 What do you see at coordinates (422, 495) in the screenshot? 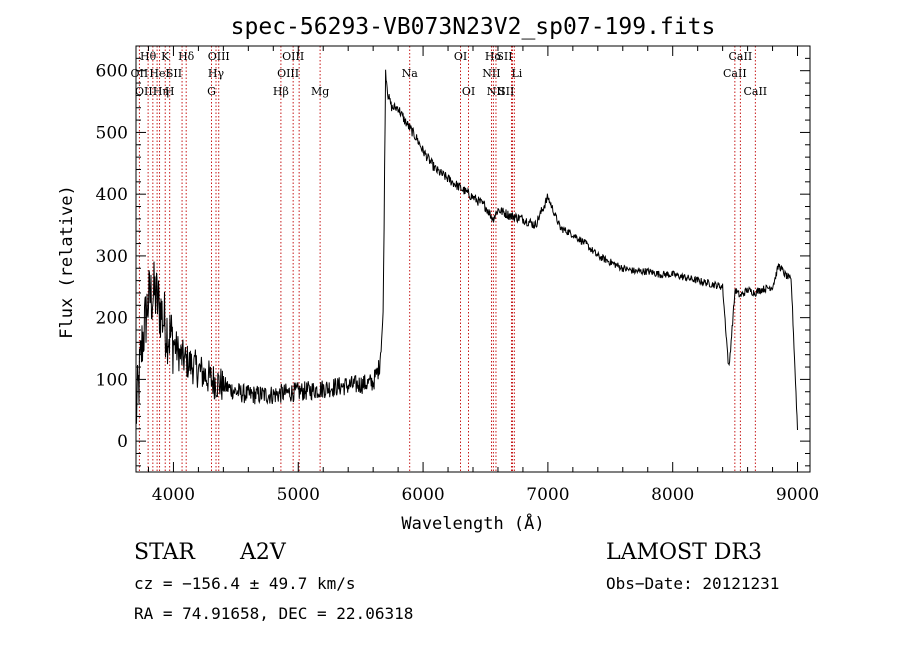
I see `x-tick-label: 6000` at bounding box center [422, 495].